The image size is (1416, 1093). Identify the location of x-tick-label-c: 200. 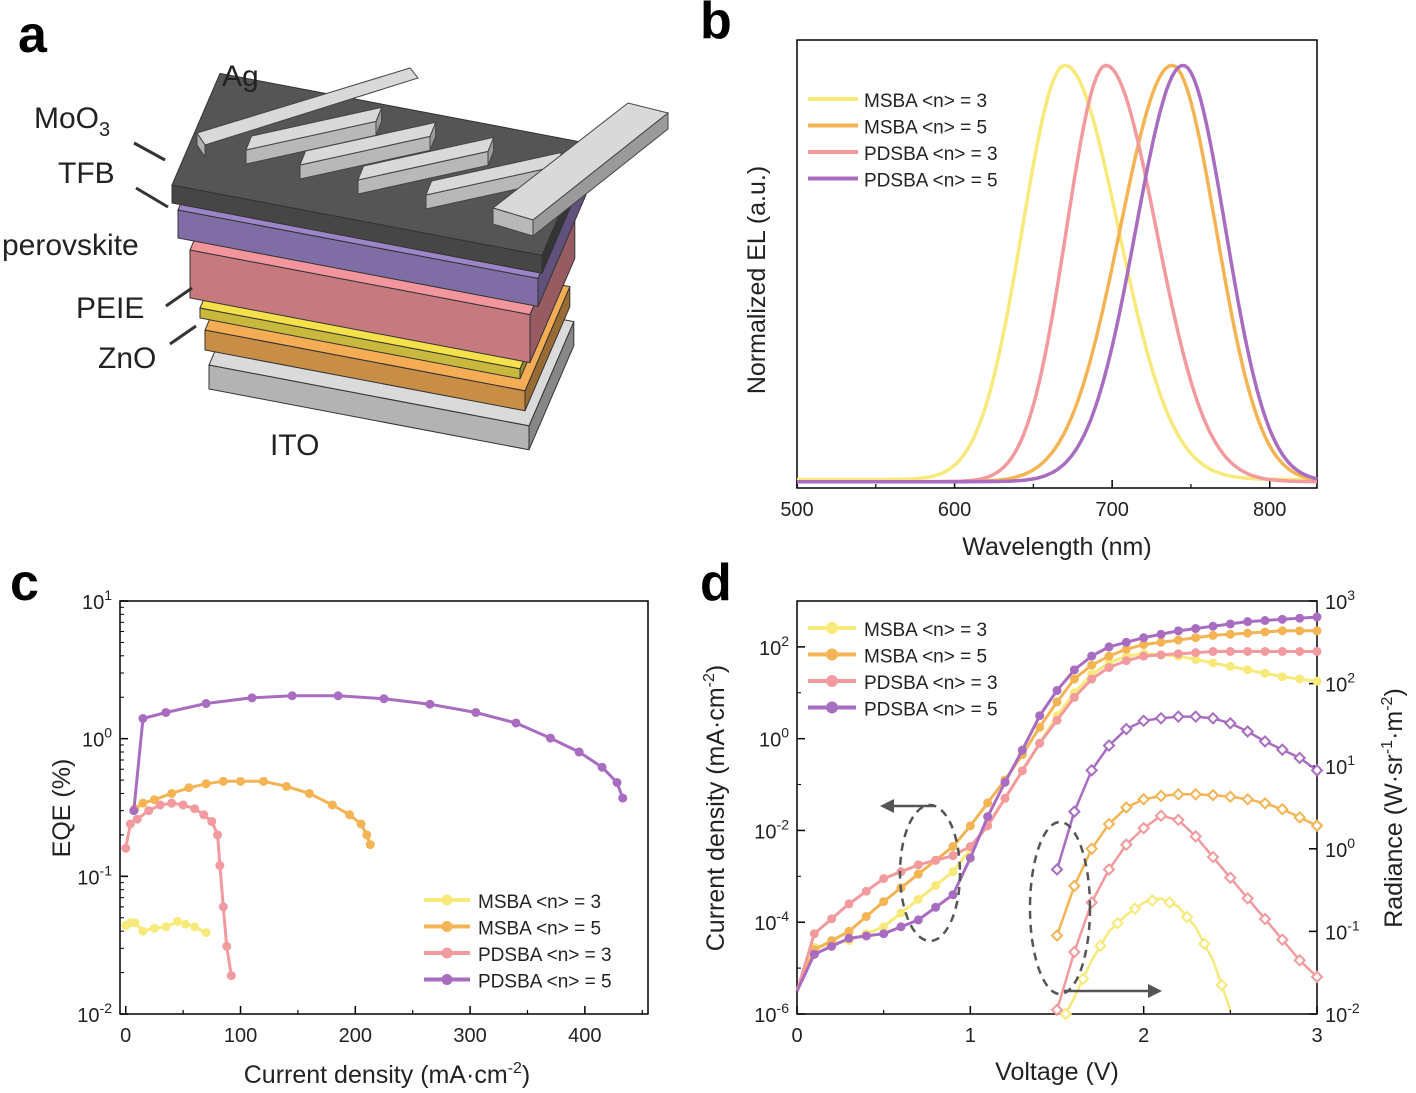
(355, 1036).